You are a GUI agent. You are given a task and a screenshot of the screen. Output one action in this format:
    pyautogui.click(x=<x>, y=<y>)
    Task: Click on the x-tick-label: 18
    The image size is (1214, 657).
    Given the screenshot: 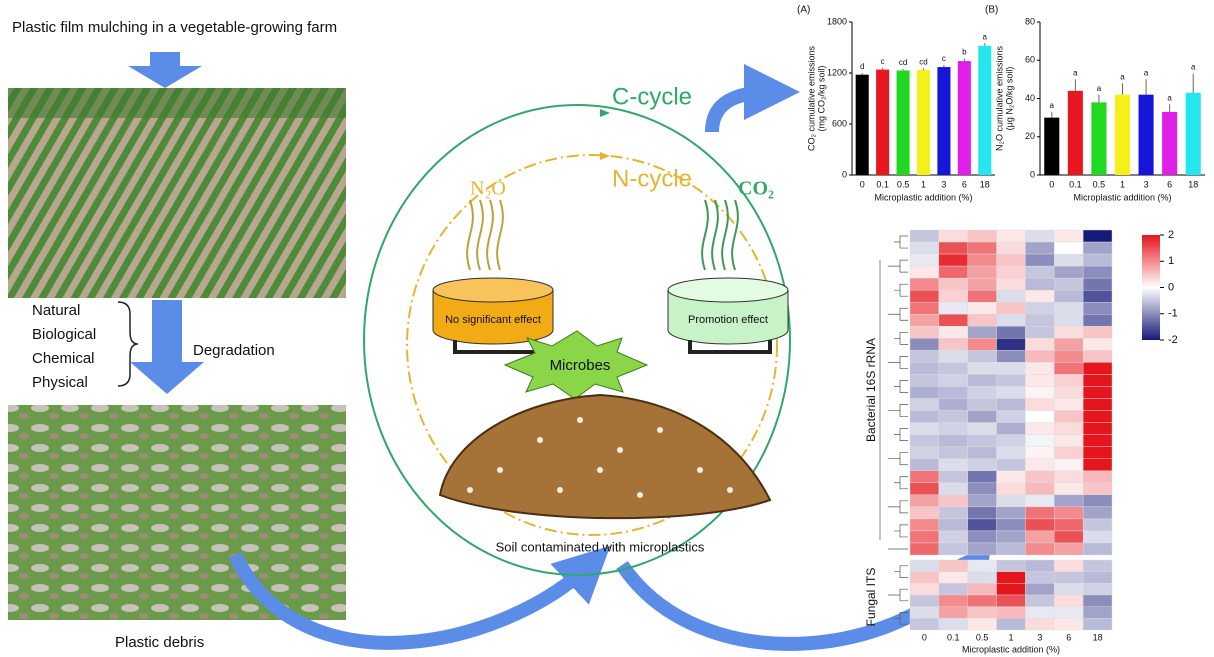 What is the action you would take?
    pyautogui.click(x=1098, y=637)
    